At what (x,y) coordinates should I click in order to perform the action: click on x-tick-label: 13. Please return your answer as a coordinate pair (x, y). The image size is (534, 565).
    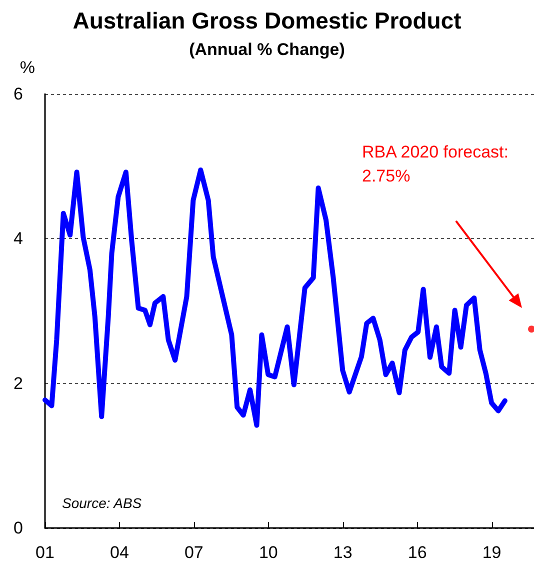
    Looking at the image, I should click on (342, 552).